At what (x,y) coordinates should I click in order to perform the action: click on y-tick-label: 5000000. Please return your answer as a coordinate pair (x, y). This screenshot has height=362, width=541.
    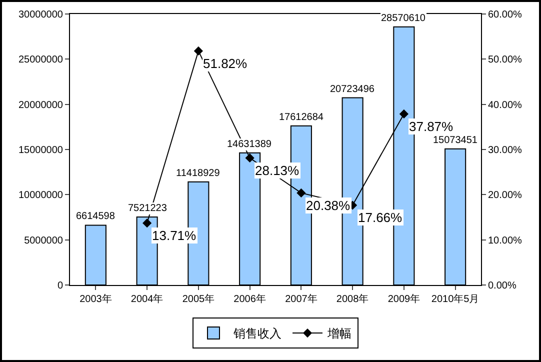
    Looking at the image, I should click on (44, 240).